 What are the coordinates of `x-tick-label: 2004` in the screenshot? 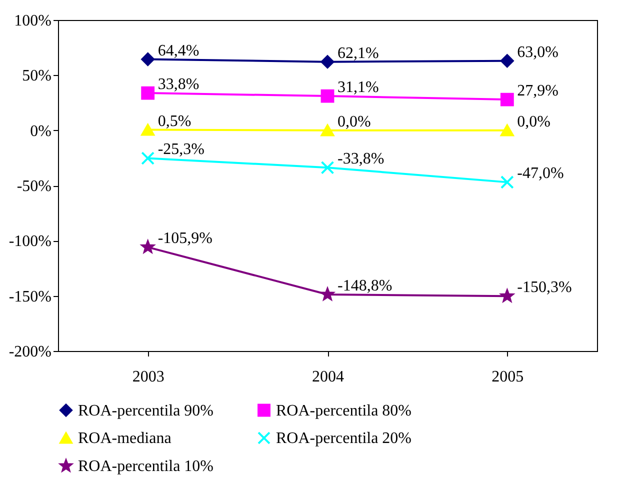 It's located at (328, 377).